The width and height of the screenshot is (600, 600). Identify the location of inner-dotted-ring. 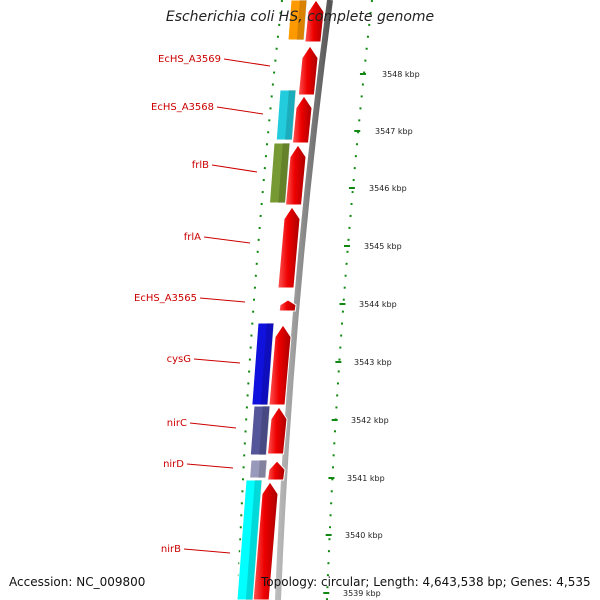
(260, 300).